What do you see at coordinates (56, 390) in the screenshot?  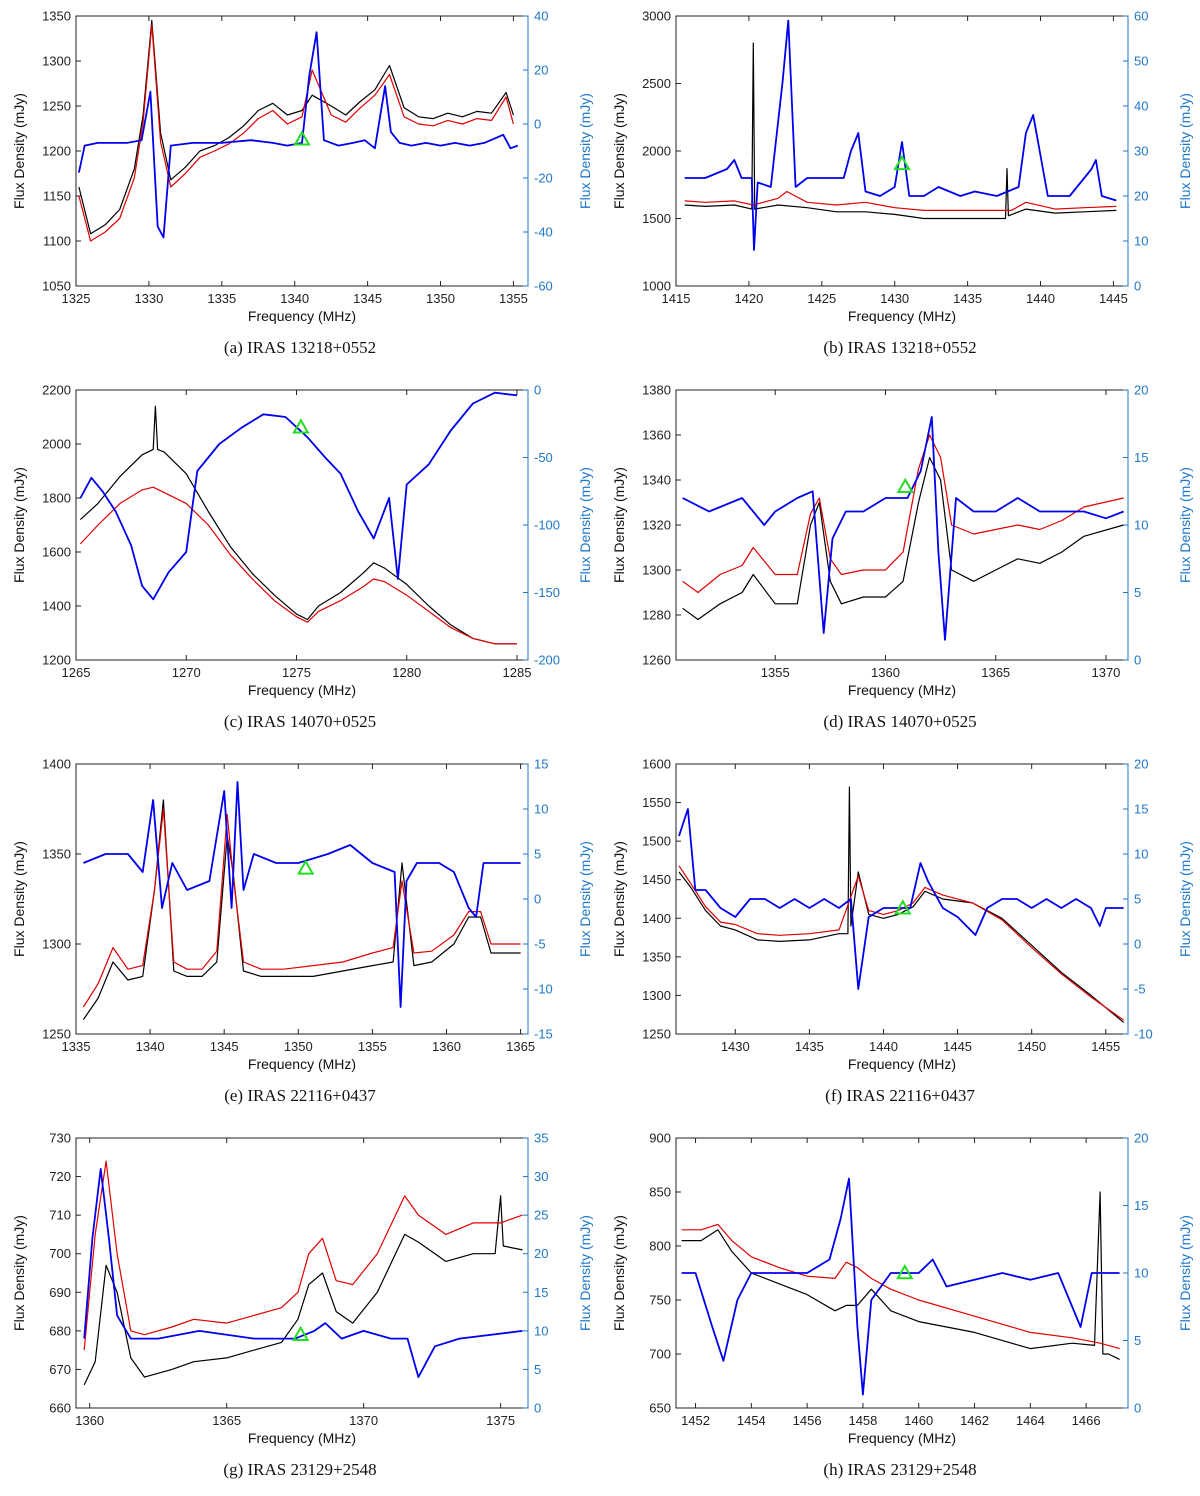 I see `y-tick-label: 2200` at bounding box center [56, 390].